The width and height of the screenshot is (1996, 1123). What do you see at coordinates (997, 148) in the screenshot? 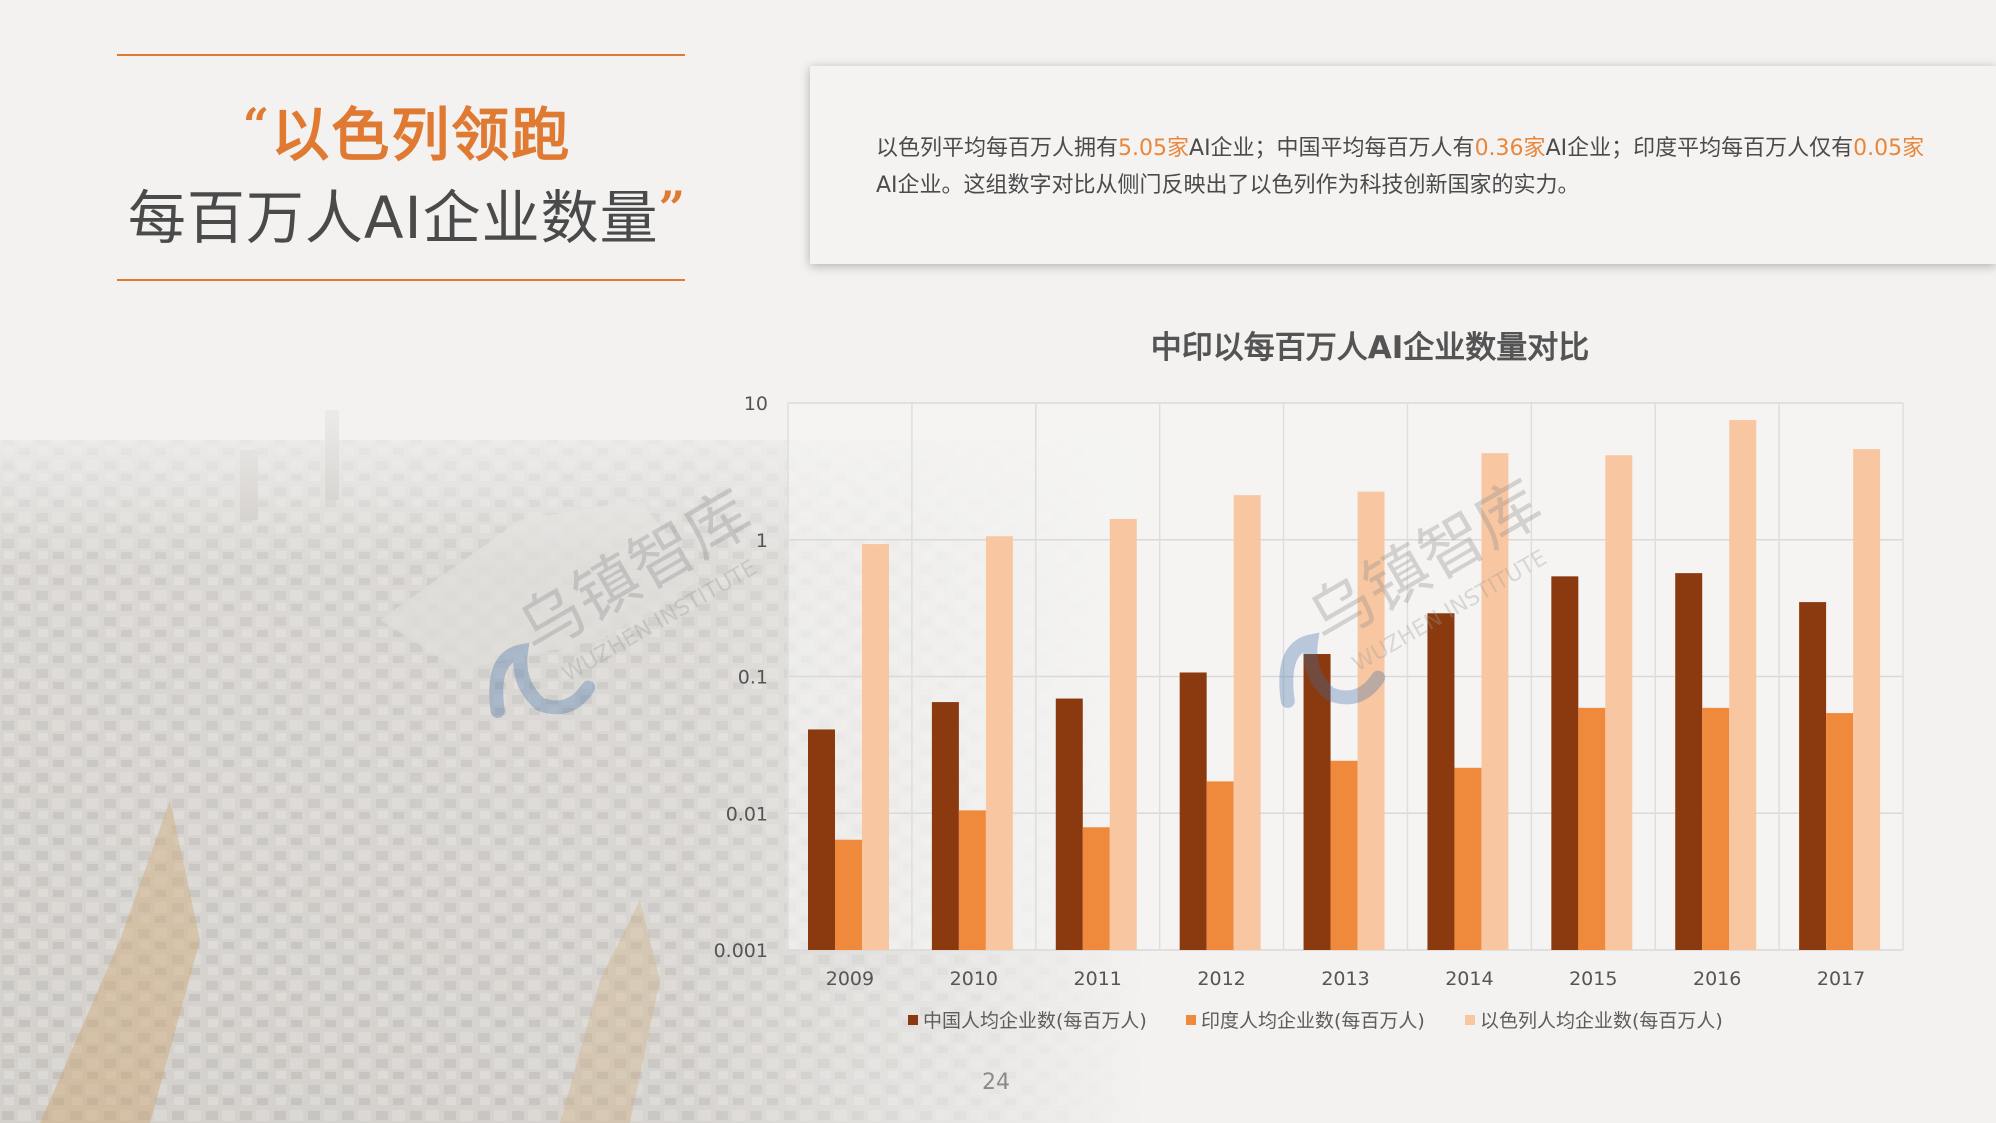
I see `summary-part-1: 以色列平均每百万人拥有` at bounding box center [997, 148].